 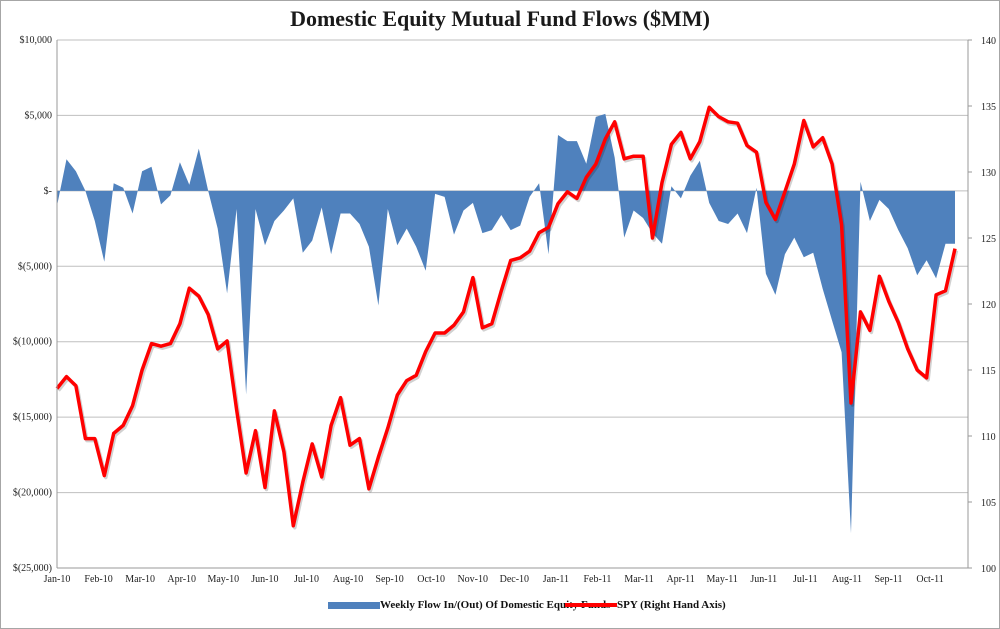 What do you see at coordinates (32, 342) in the screenshot?
I see `left-tick-label: $(10,000)` at bounding box center [32, 342].